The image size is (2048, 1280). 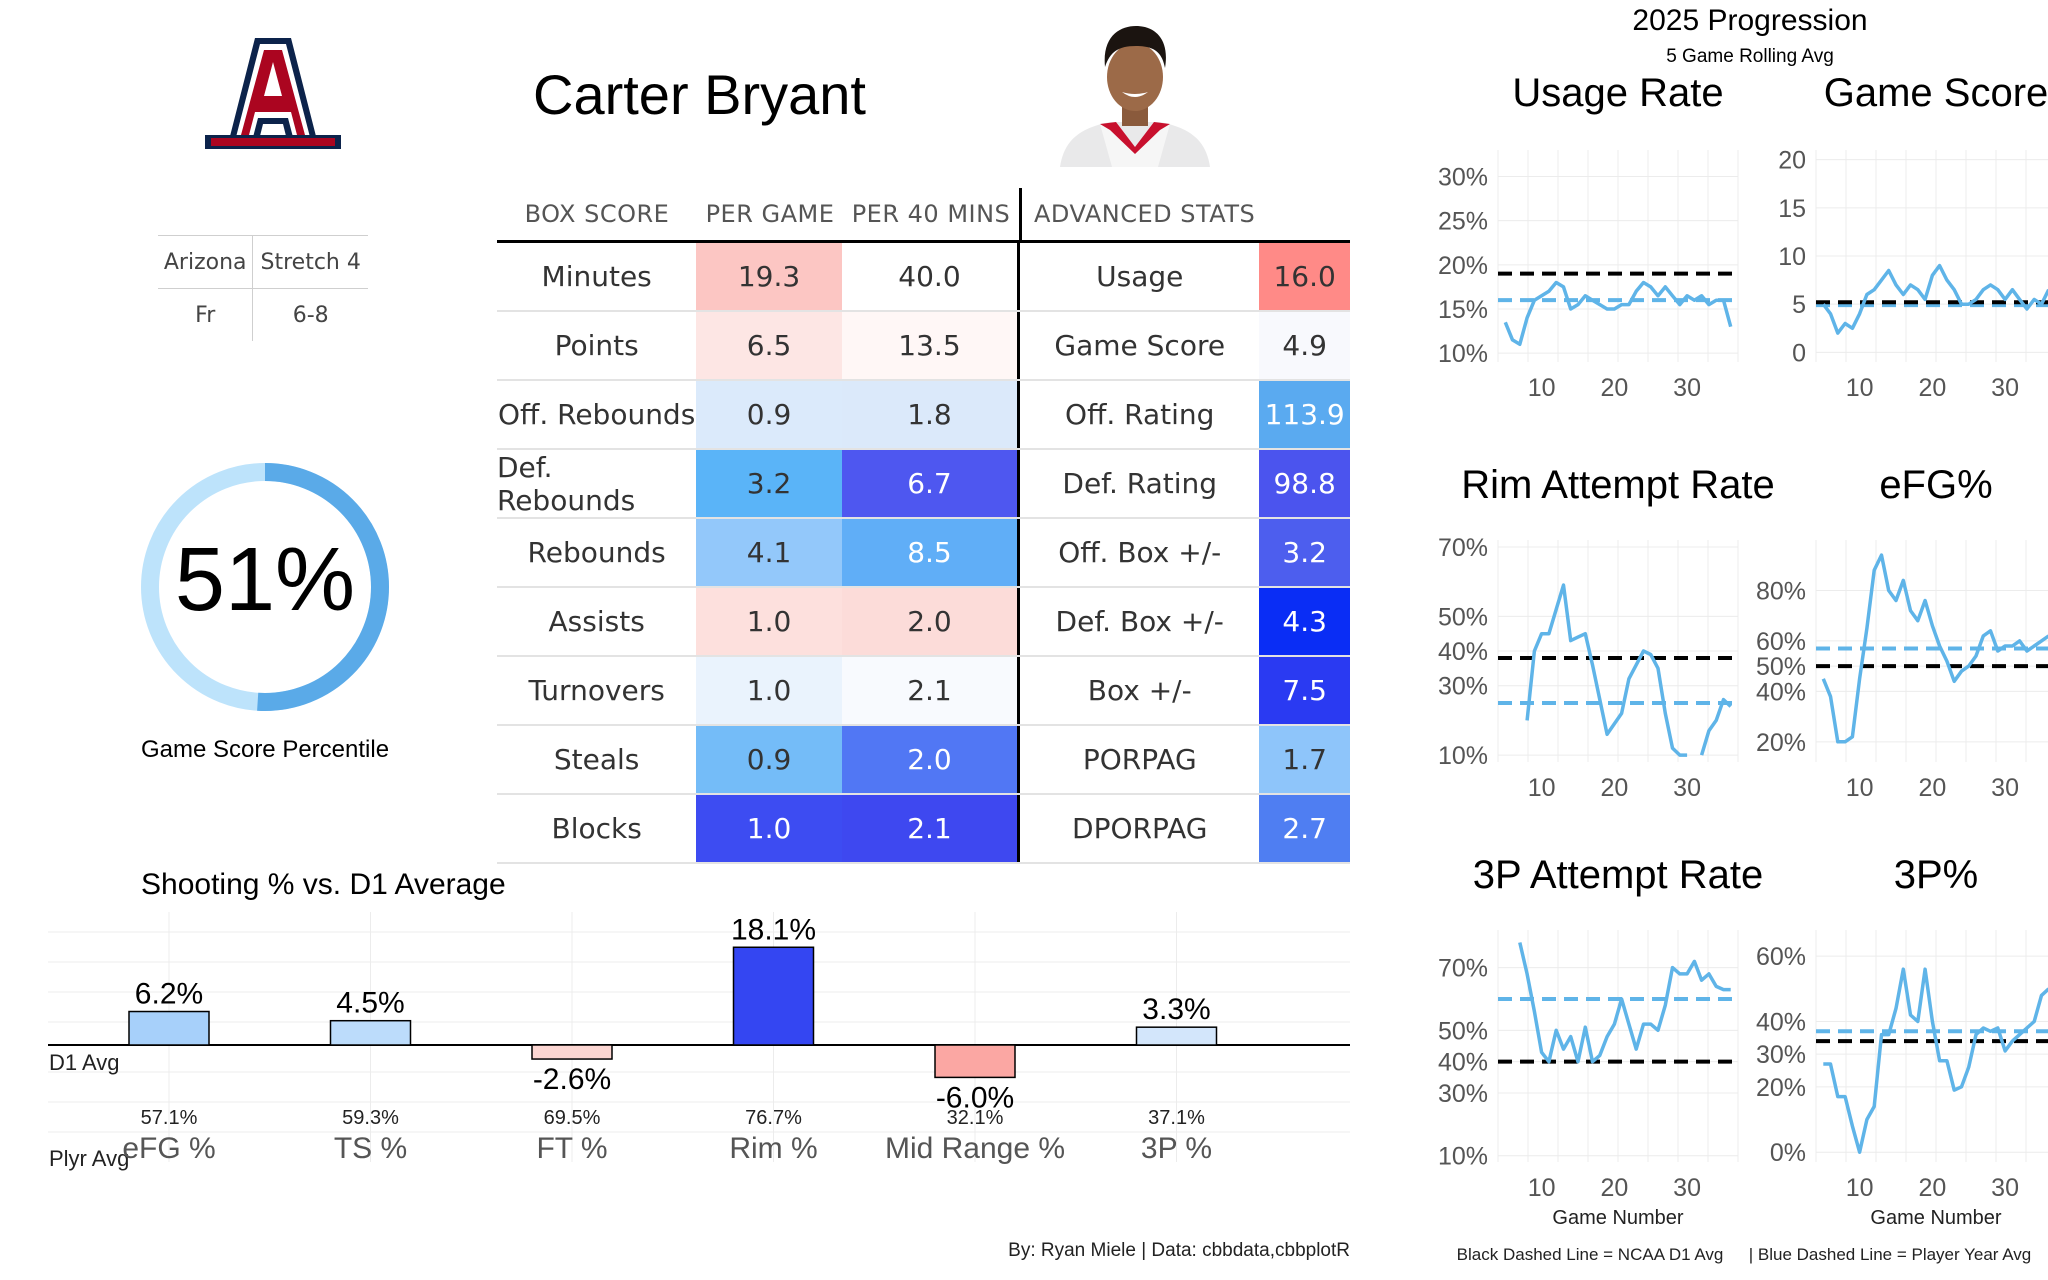 I want to click on adv-stat-value: 2.7, so click(x=1304, y=828).